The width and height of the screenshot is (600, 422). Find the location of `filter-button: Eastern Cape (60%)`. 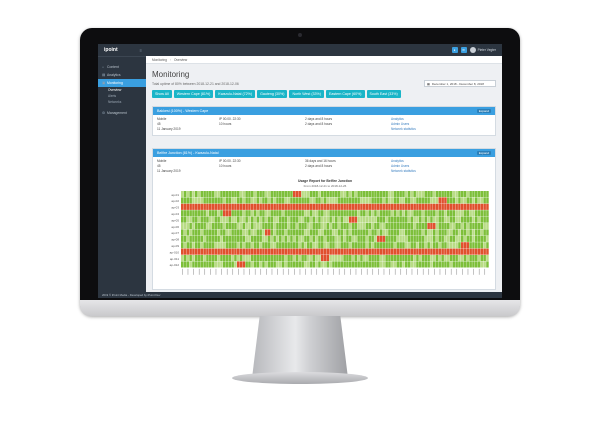

filter-button: Eastern Cape (60%) is located at coordinates (345, 94).